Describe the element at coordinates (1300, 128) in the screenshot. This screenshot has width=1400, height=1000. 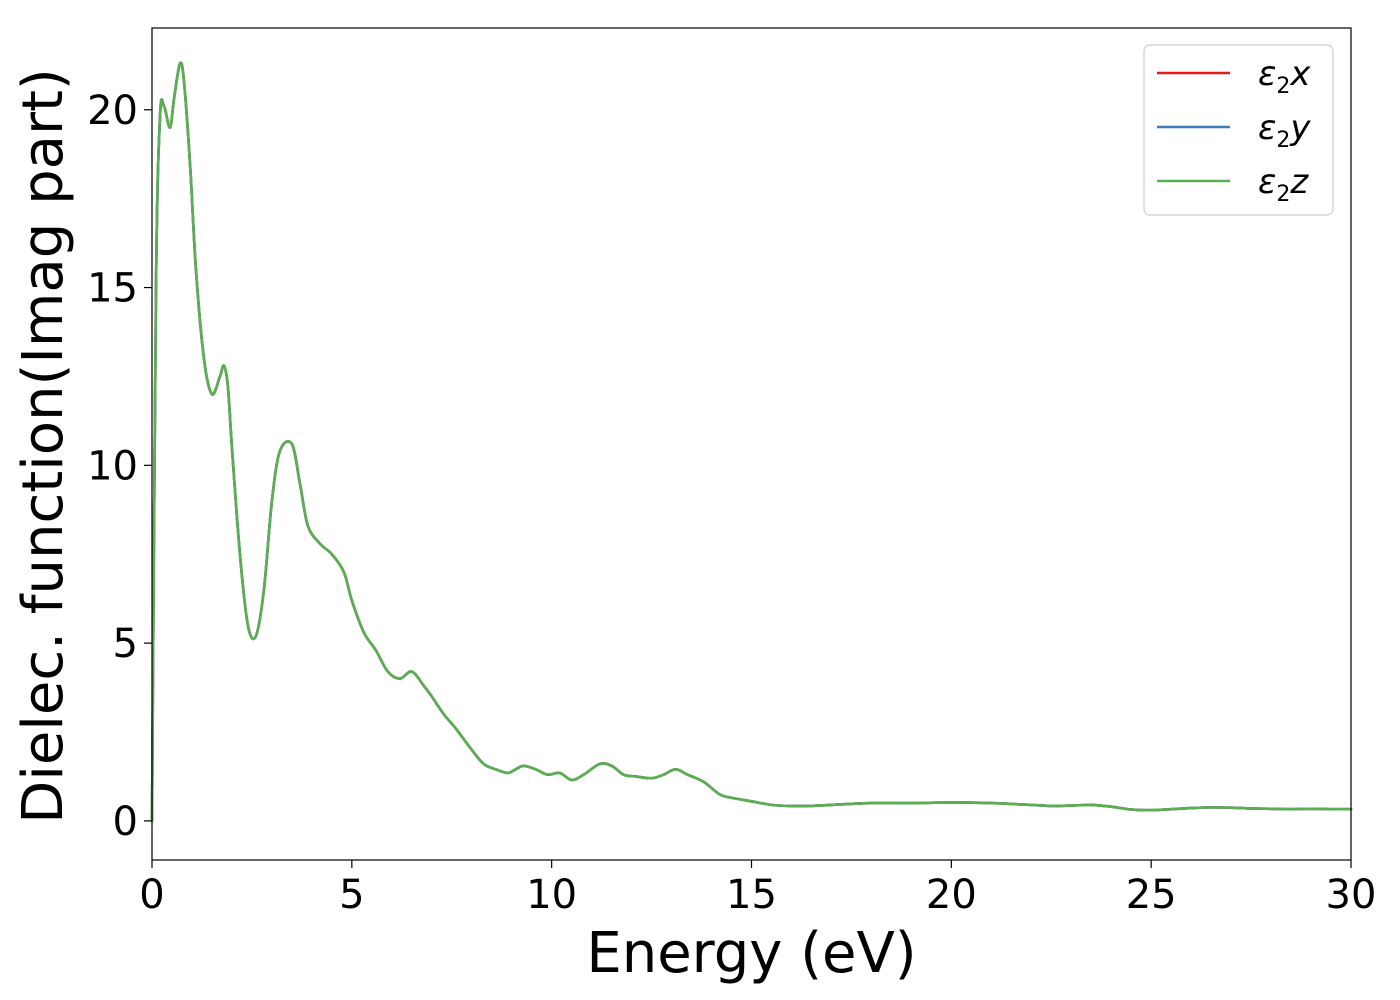
I see `legend-label-variable: y` at that location.